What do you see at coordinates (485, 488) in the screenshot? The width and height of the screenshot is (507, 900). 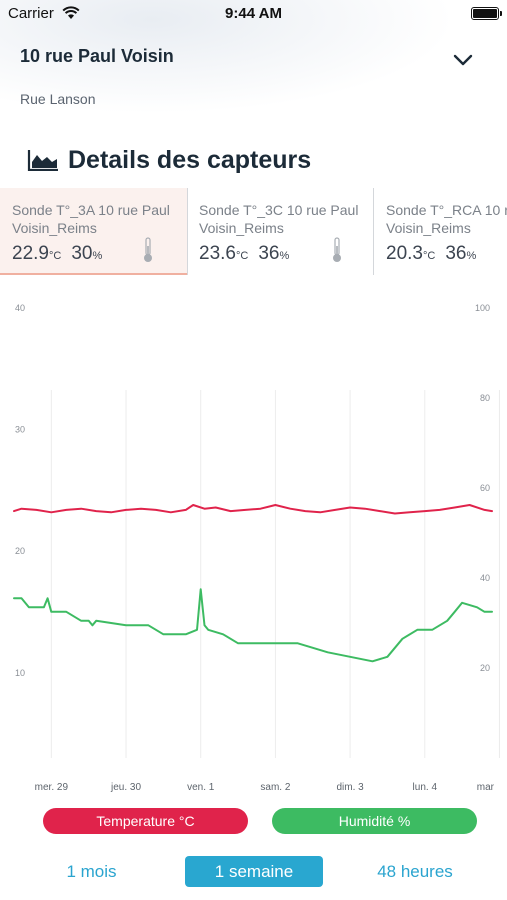 I see `y-right-tick-label: 60` at bounding box center [485, 488].